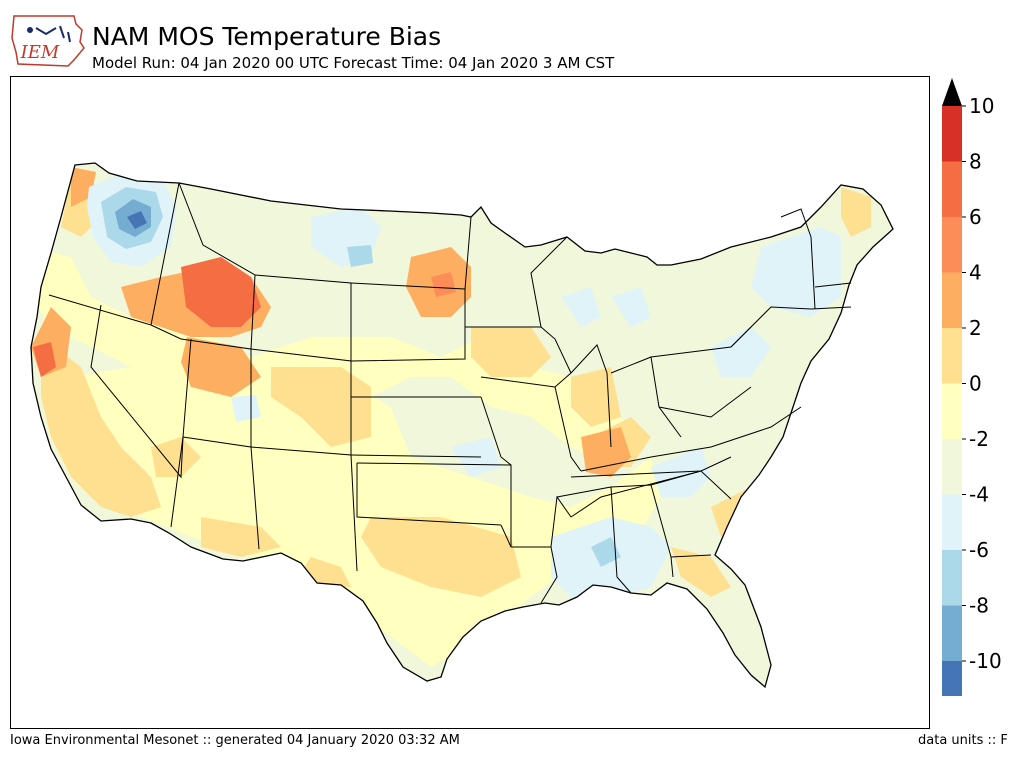  What do you see at coordinates (979, 439) in the screenshot?
I see `colorbar-label: -2` at bounding box center [979, 439].